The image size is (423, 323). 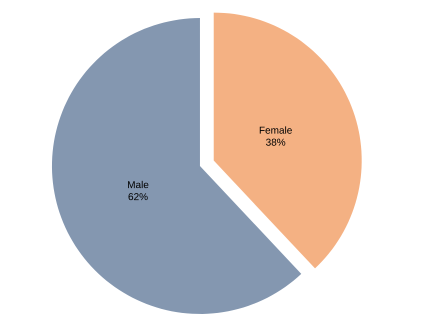 What do you see at coordinates (138, 184) in the screenshot?
I see `slice-label: Male` at bounding box center [138, 184].